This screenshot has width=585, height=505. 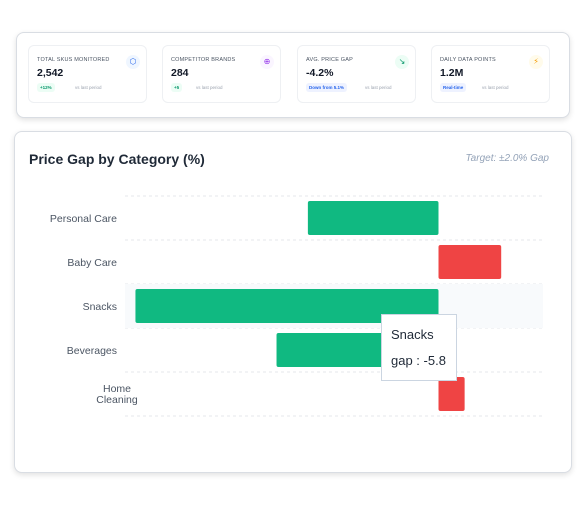 What do you see at coordinates (83, 219) in the screenshot?
I see `y-tick-label: Personal Care` at bounding box center [83, 219].